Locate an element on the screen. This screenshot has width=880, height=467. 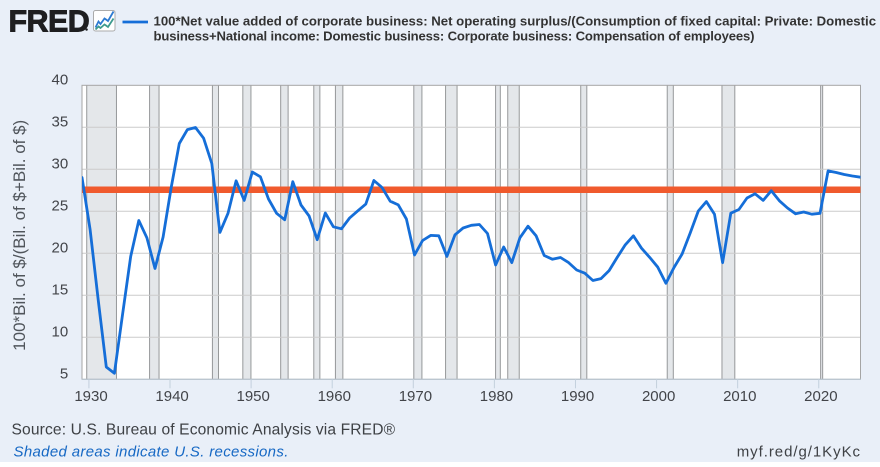
svg-text: 1930 is located at coordinates (90, 396).